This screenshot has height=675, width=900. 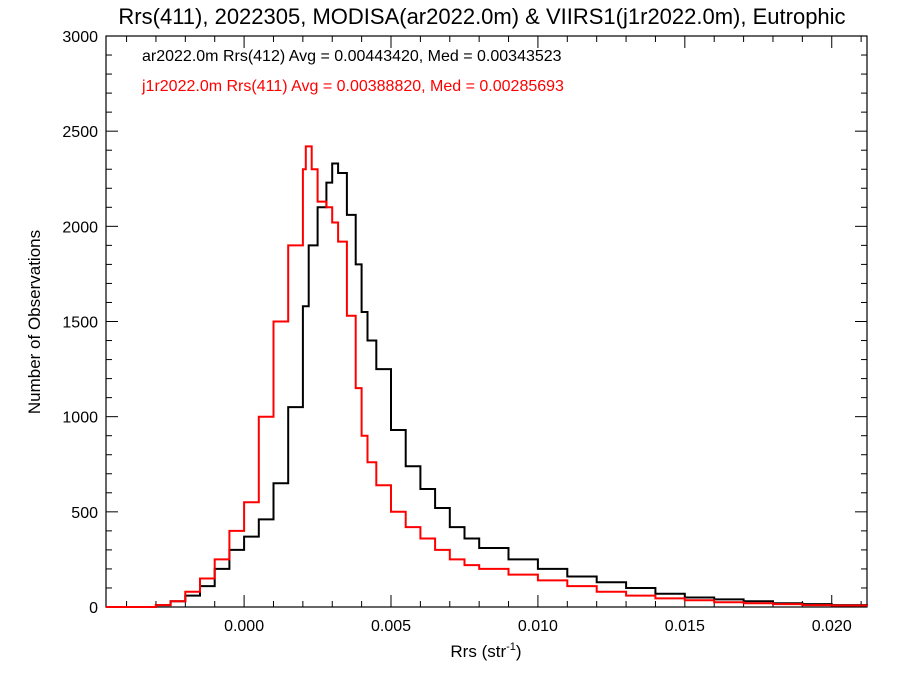 What do you see at coordinates (93, 608) in the screenshot?
I see `y-tick-label: 0` at bounding box center [93, 608].